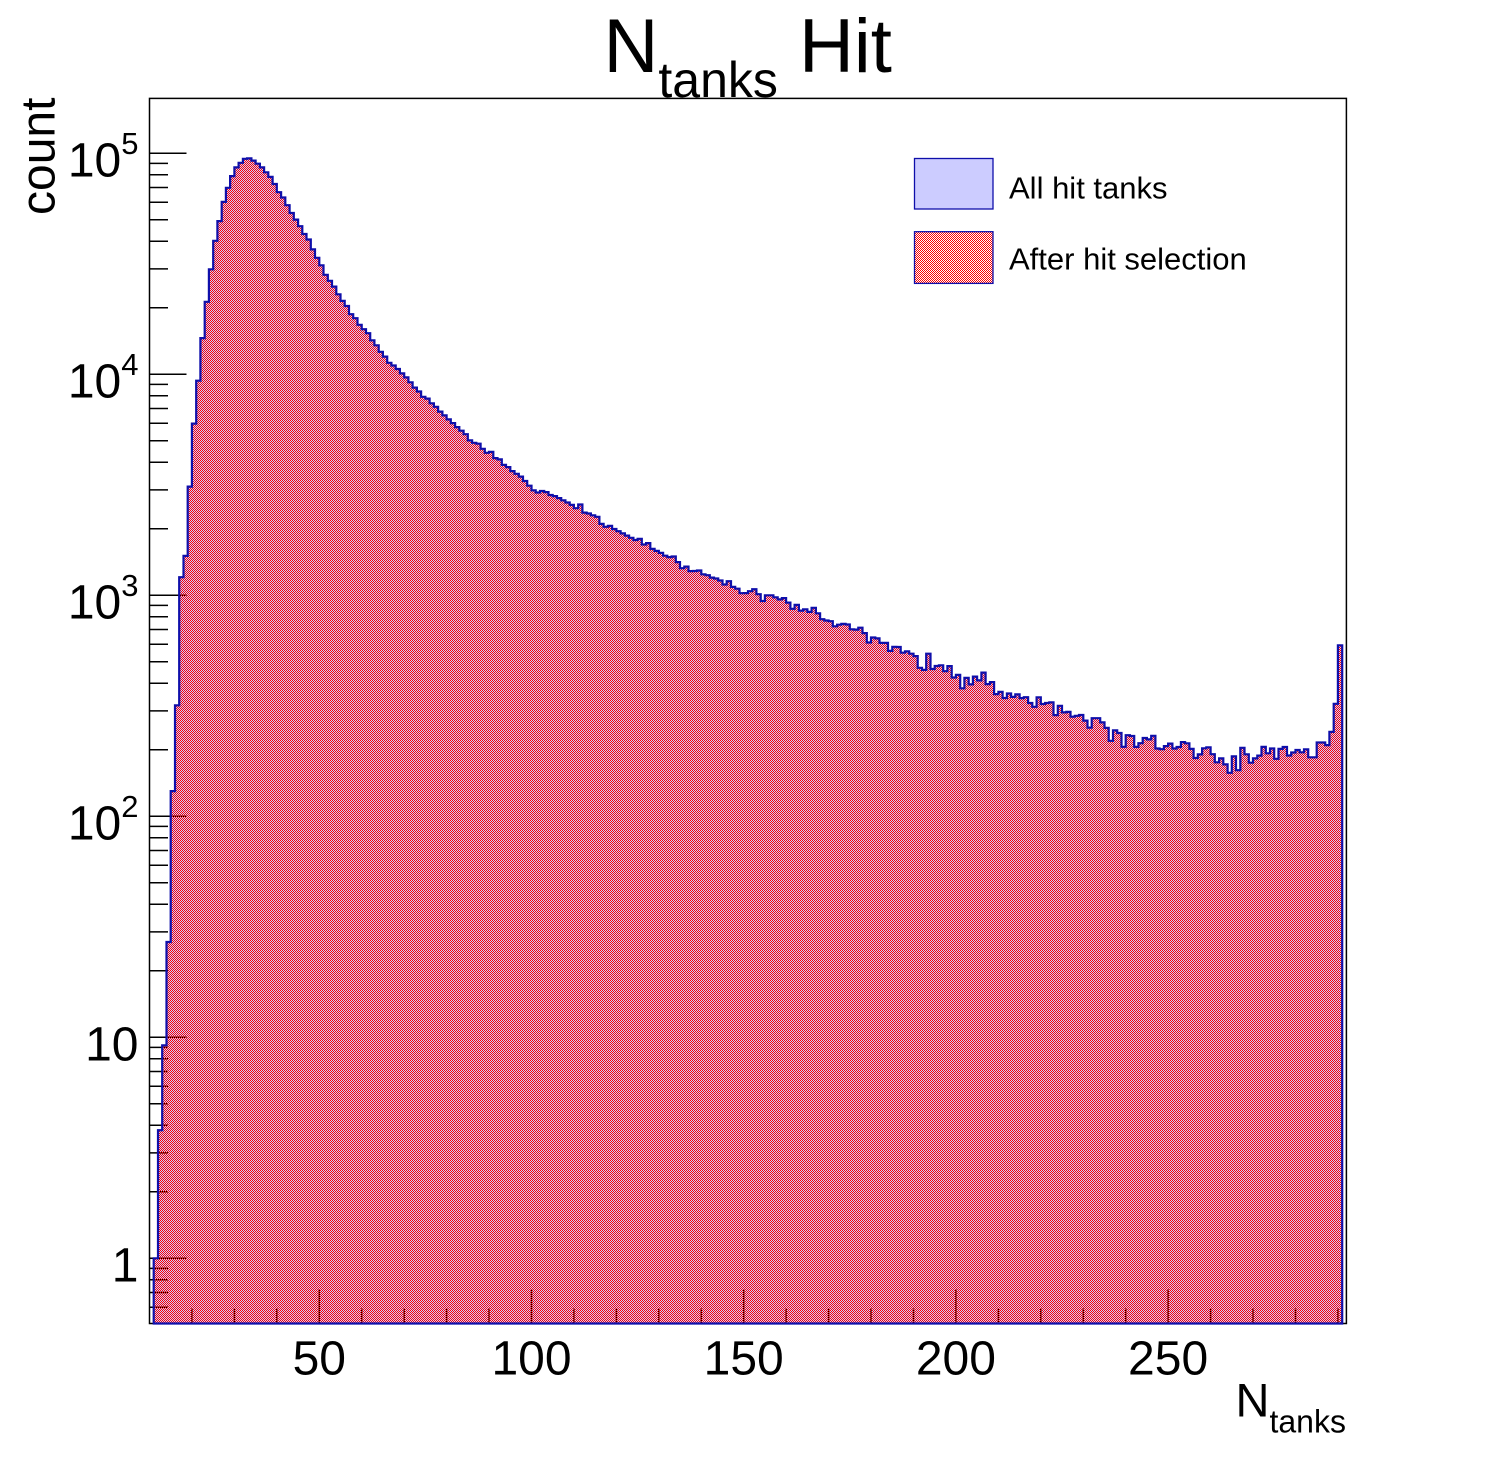 This screenshot has width=1496, height=1472. I want to click on svg-text: 250, so click(1168, 1359).